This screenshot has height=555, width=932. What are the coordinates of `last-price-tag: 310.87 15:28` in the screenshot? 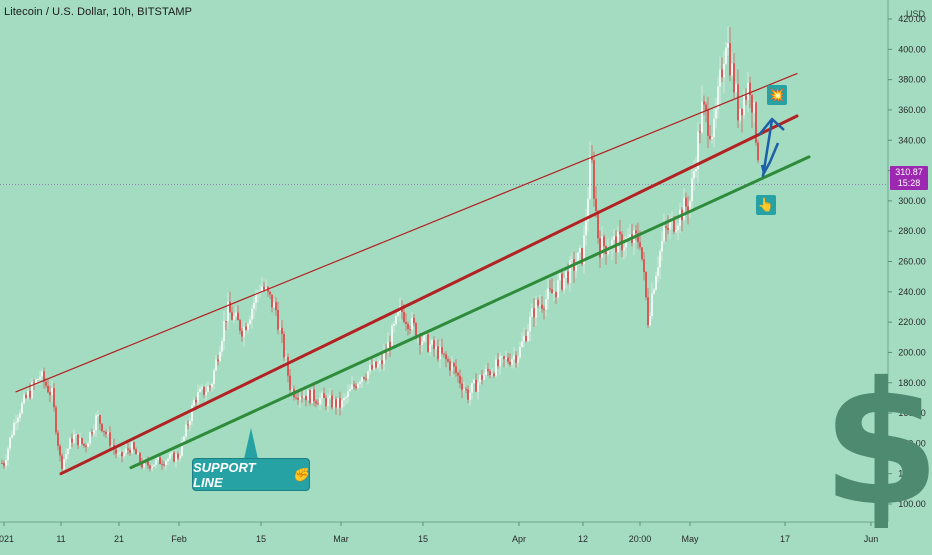 It's located at (909, 178).